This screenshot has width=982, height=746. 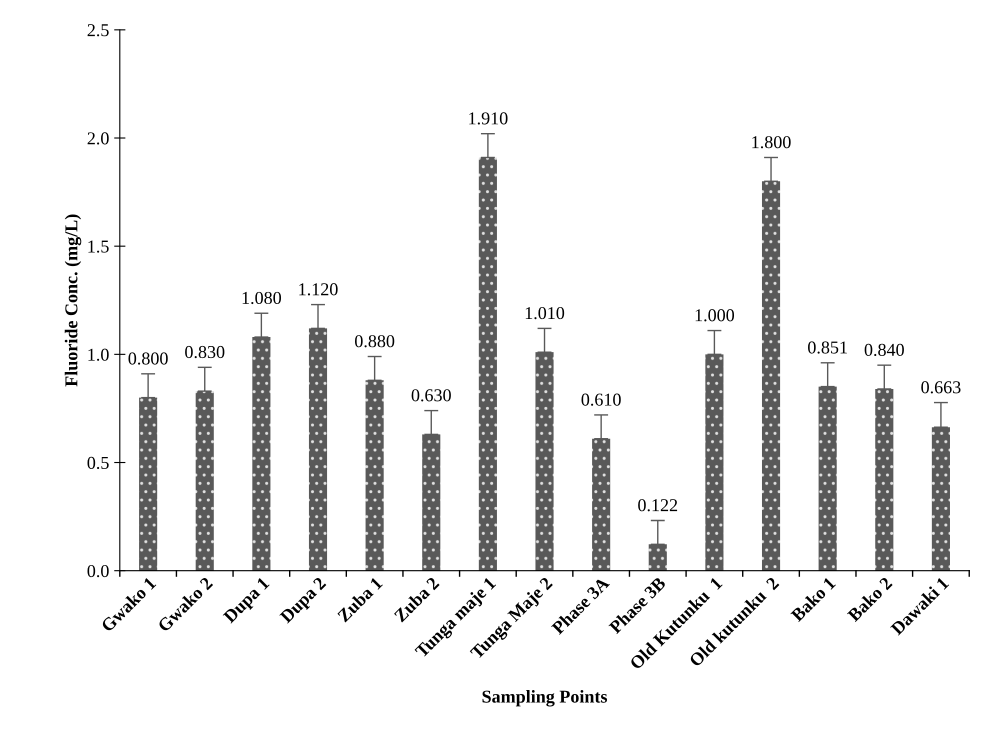 I want to click on data-label: 0.830, so click(x=204, y=352).